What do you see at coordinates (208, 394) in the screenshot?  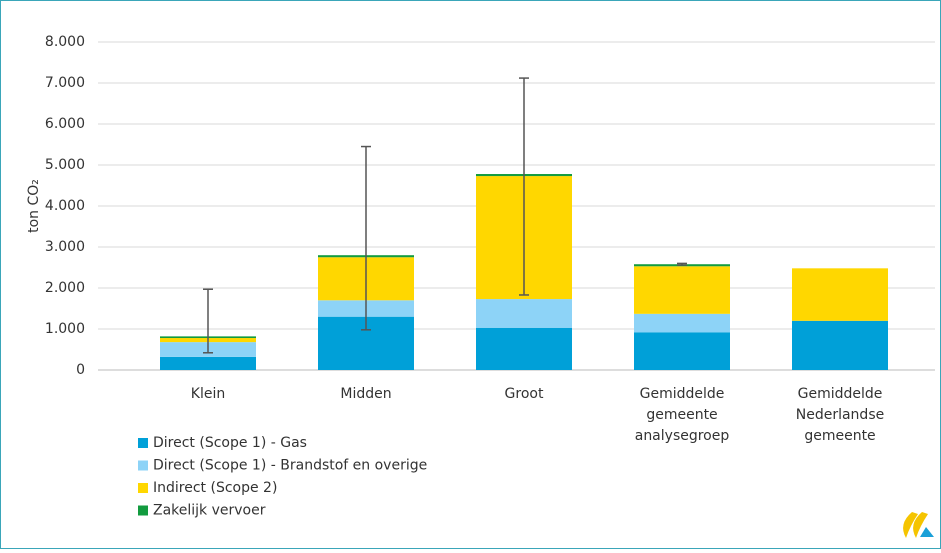 I see `x-tick-label: Klein` at bounding box center [208, 394].